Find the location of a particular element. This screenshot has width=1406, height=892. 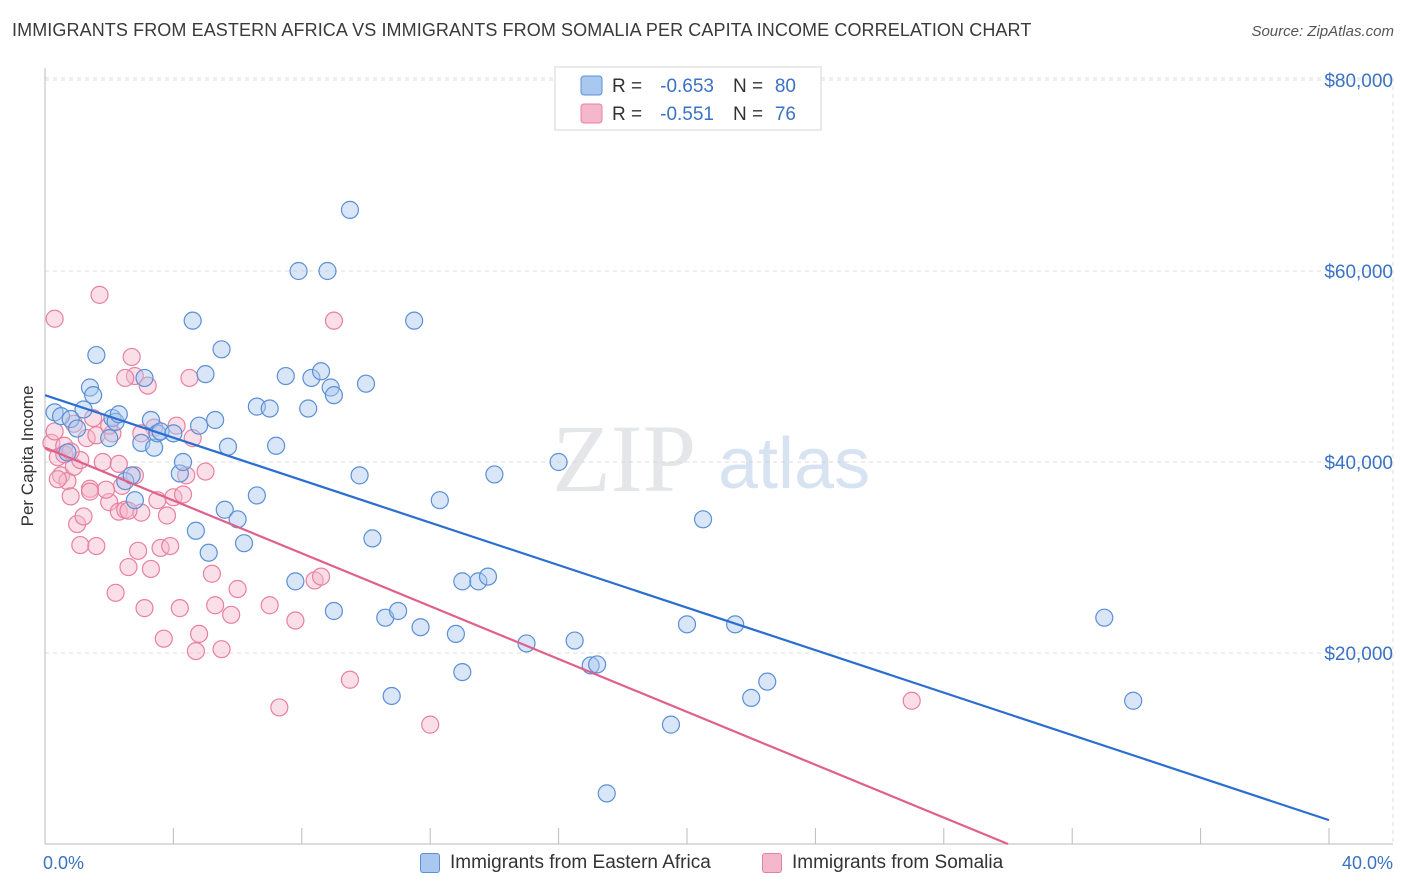

y-tick-label: $40,000 is located at coordinates (1358, 463).